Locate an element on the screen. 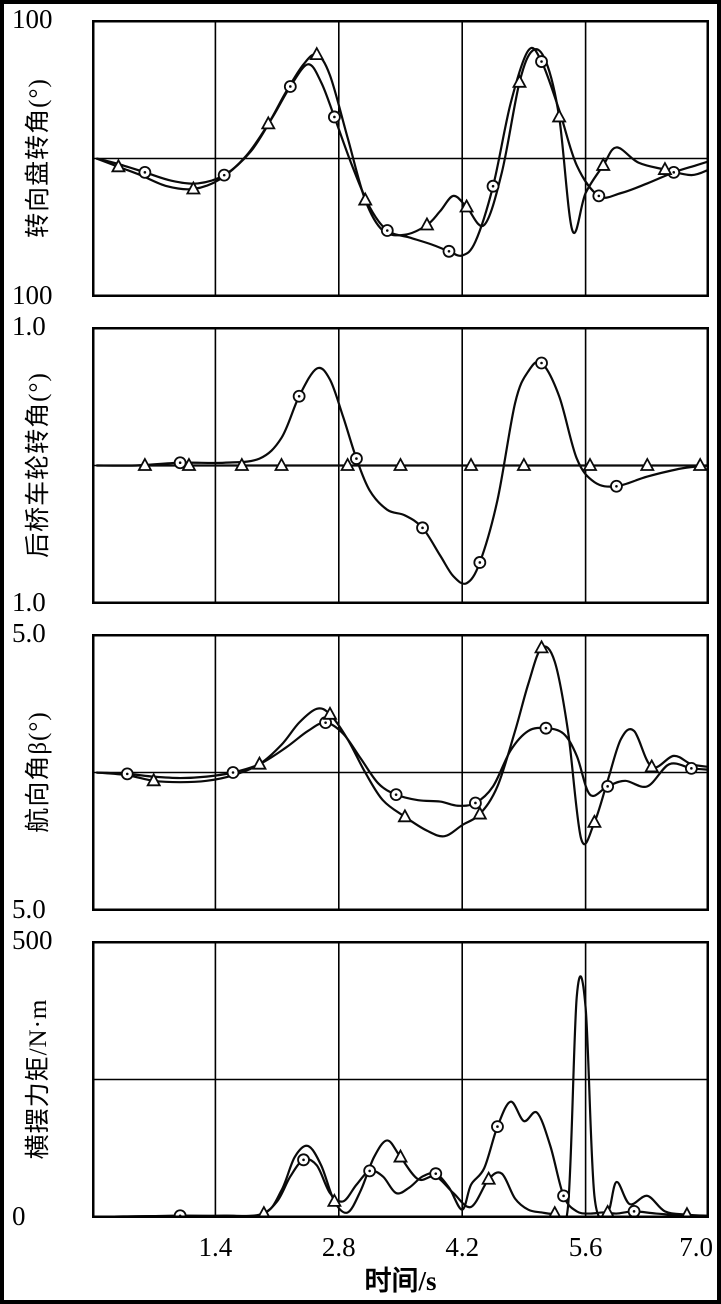  x-axis-title: 时间/s is located at coordinates (400, 1281).